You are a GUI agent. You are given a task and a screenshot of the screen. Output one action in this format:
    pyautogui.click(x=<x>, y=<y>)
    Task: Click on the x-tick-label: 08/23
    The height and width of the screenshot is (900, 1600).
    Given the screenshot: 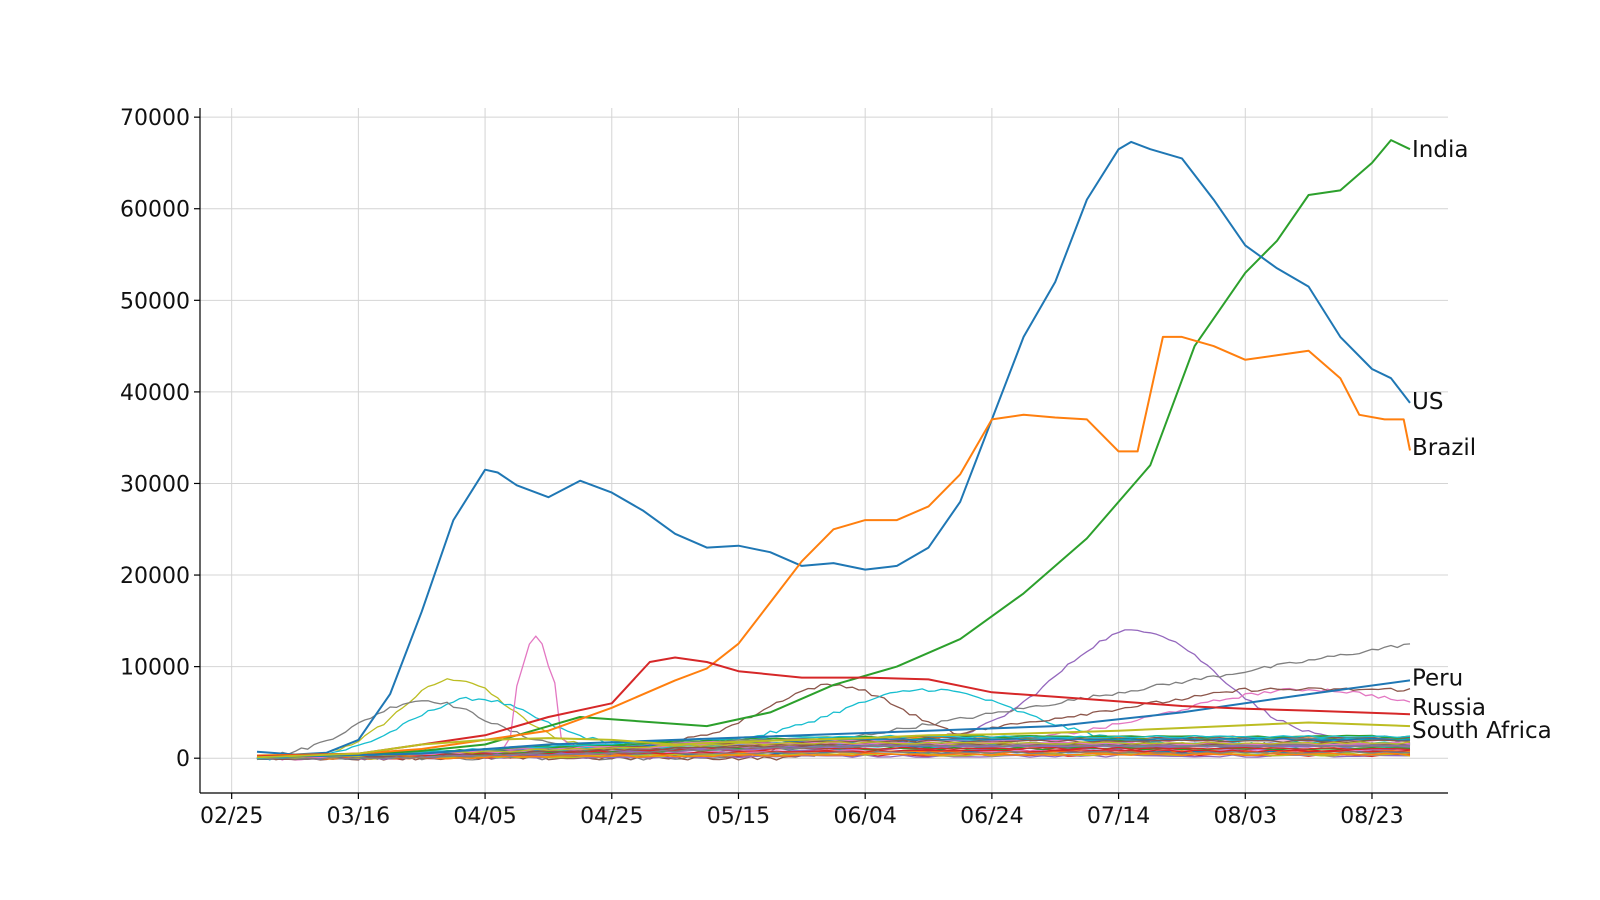 What is the action you would take?
    pyautogui.click(x=1371, y=816)
    